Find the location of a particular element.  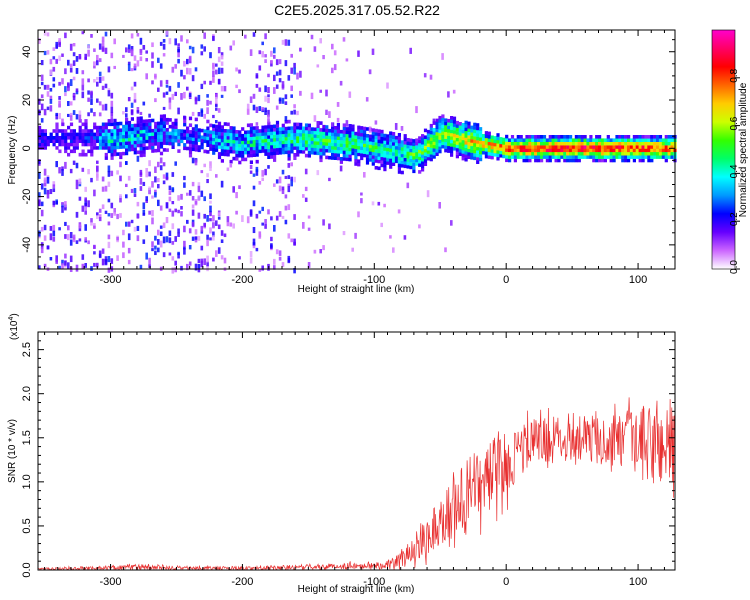

y-tick-label: -20 is located at coordinates (27, 197).